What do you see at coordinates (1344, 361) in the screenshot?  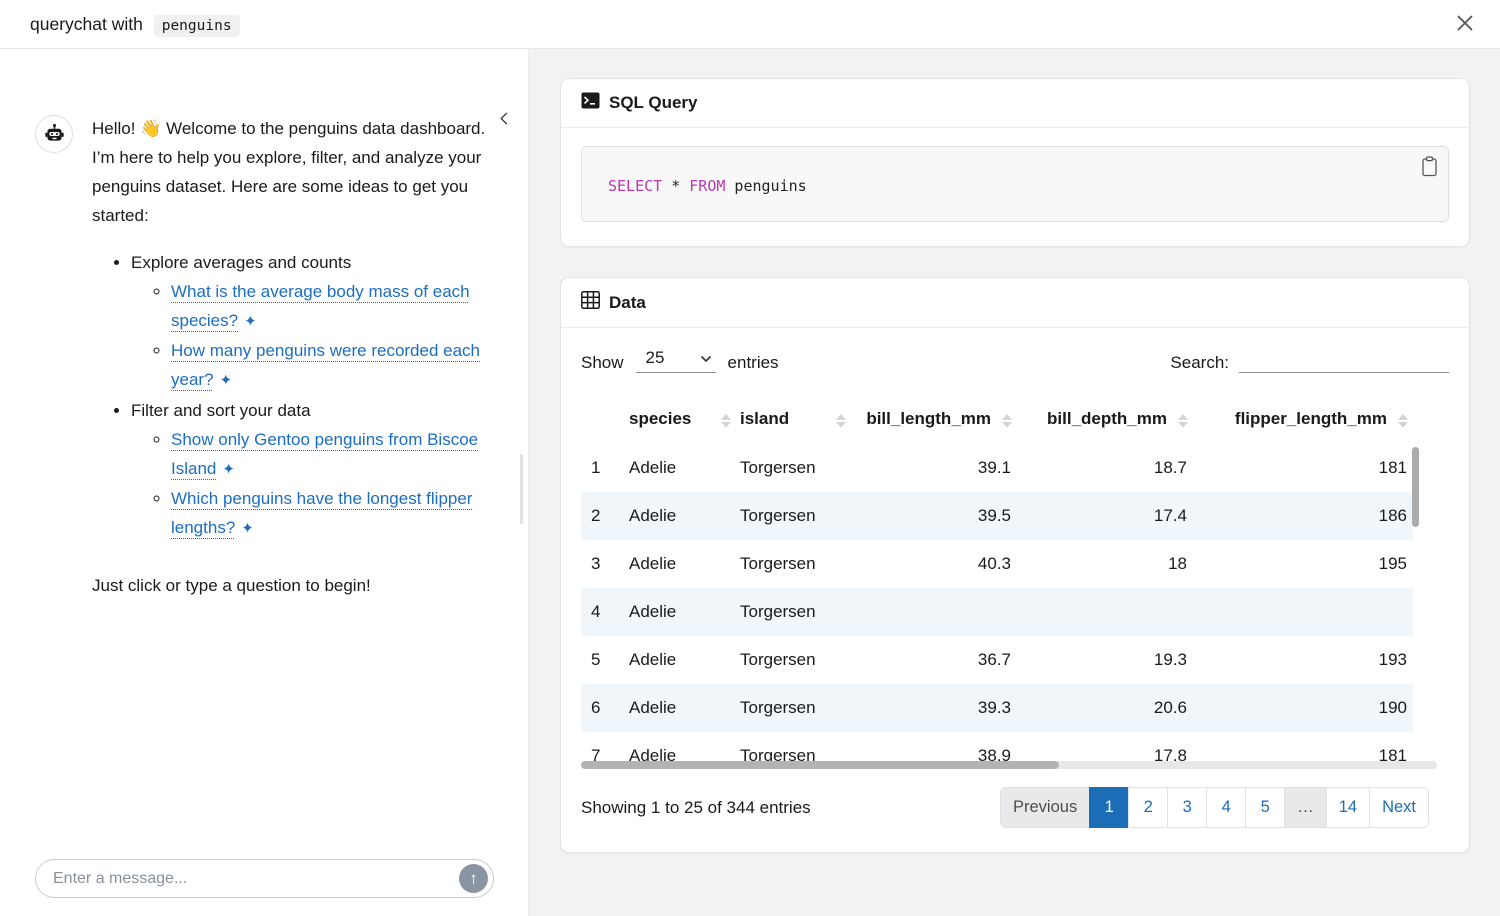 I see `table-search-input` at bounding box center [1344, 361].